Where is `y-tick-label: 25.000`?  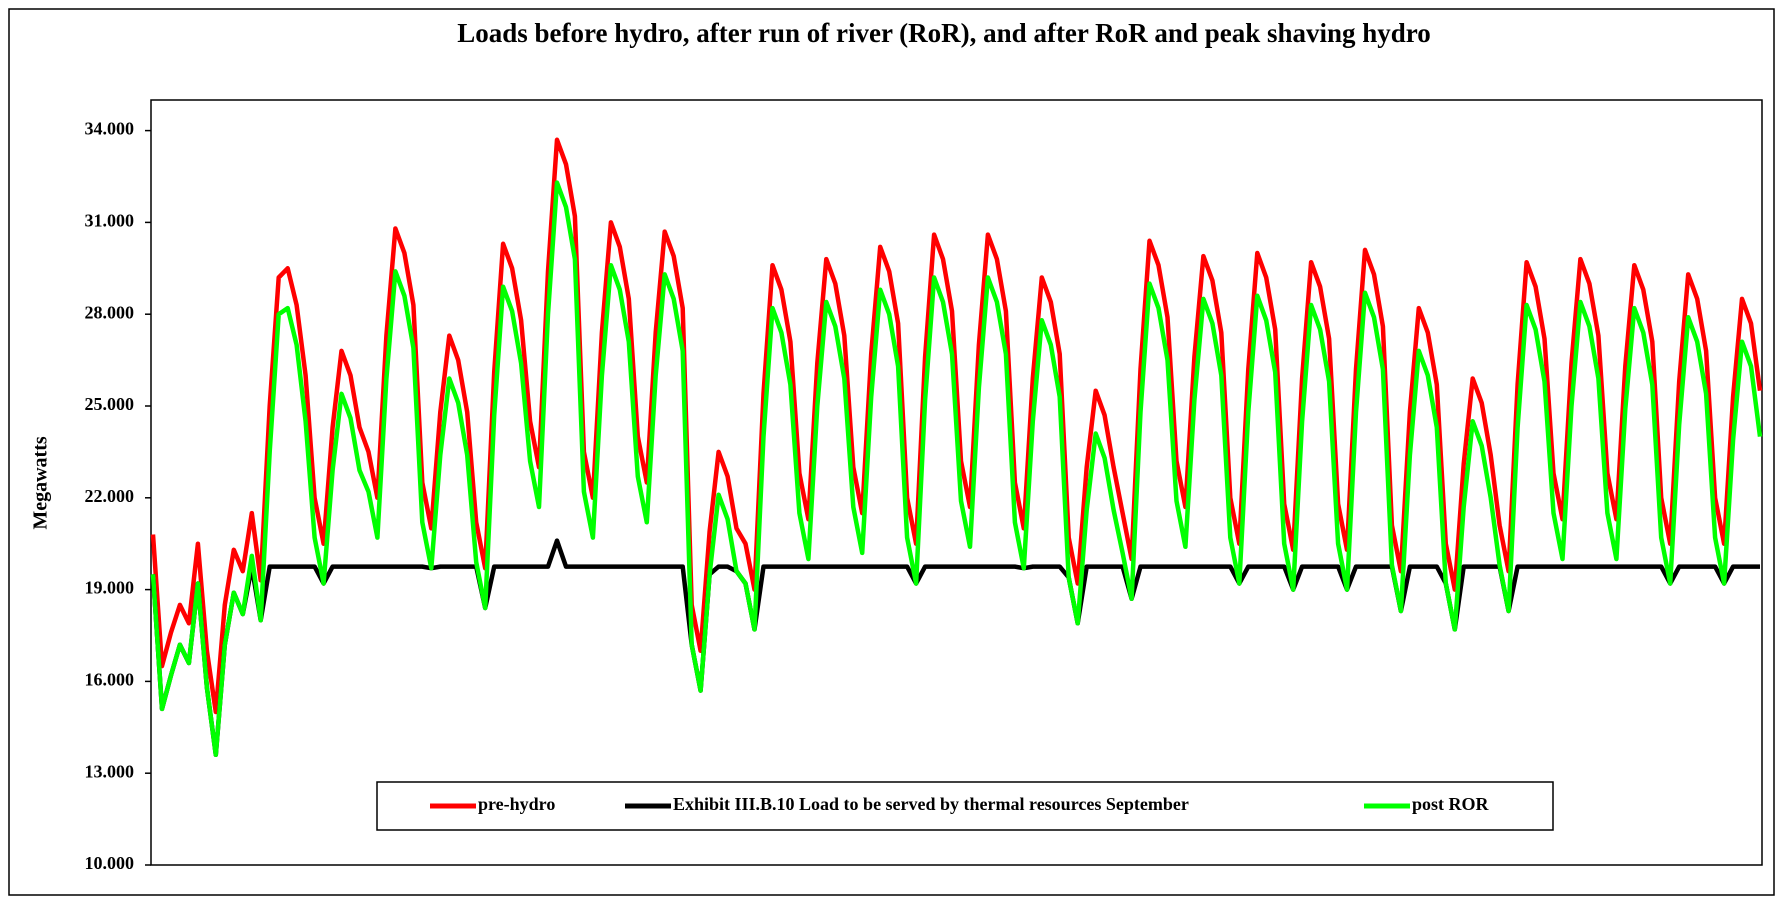
y-tick-label: 25.000 is located at coordinates (110, 404).